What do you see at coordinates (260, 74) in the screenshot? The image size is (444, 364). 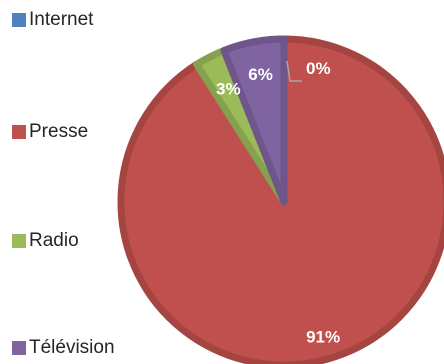 I see `data-label-television: 6%` at bounding box center [260, 74].